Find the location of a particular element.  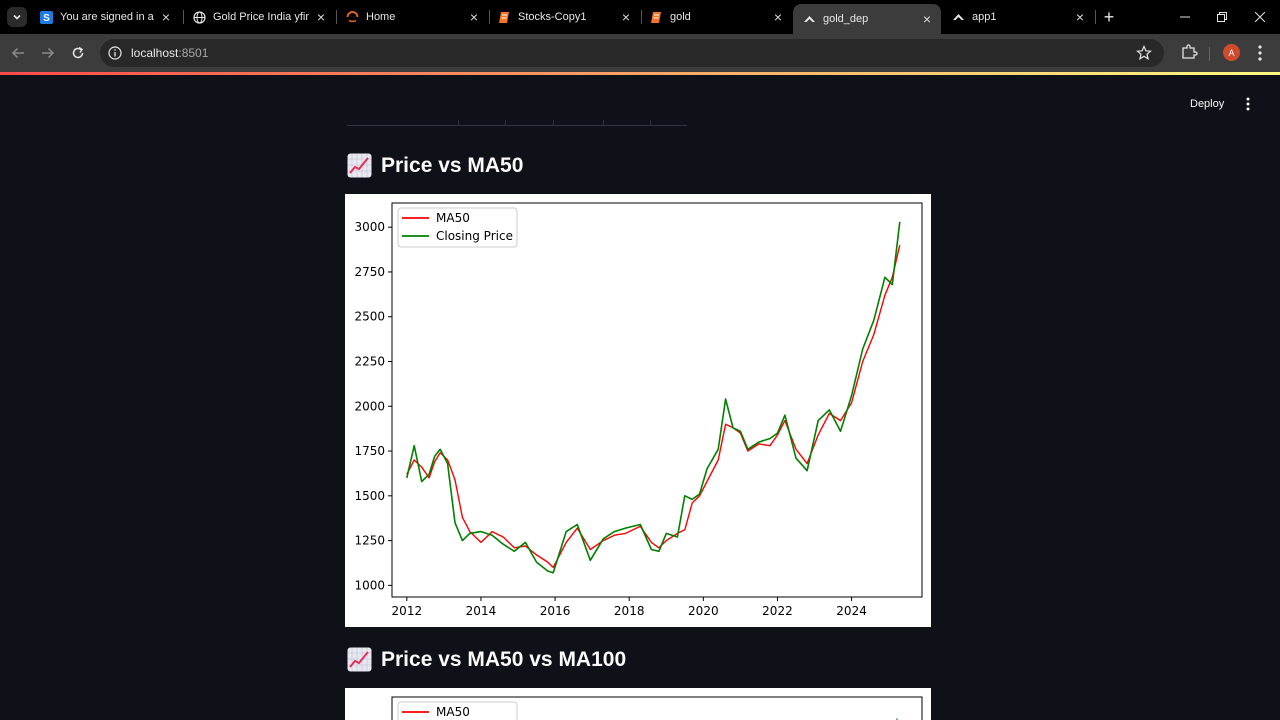

y-tick-label: 2000 is located at coordinates (369, 406).